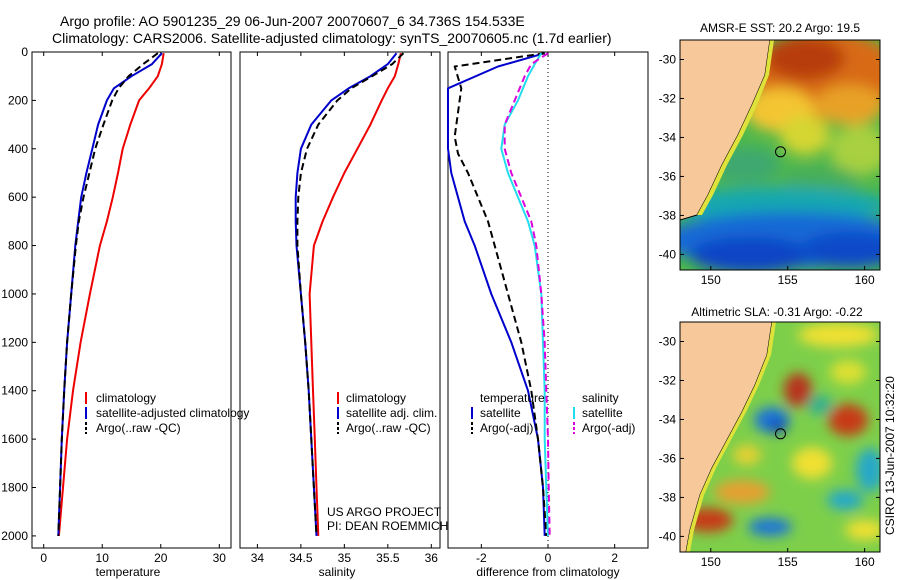 The height and width of the screenshot is (580, 900). I want to click on x-tick-label: -2, so click(481, 558).